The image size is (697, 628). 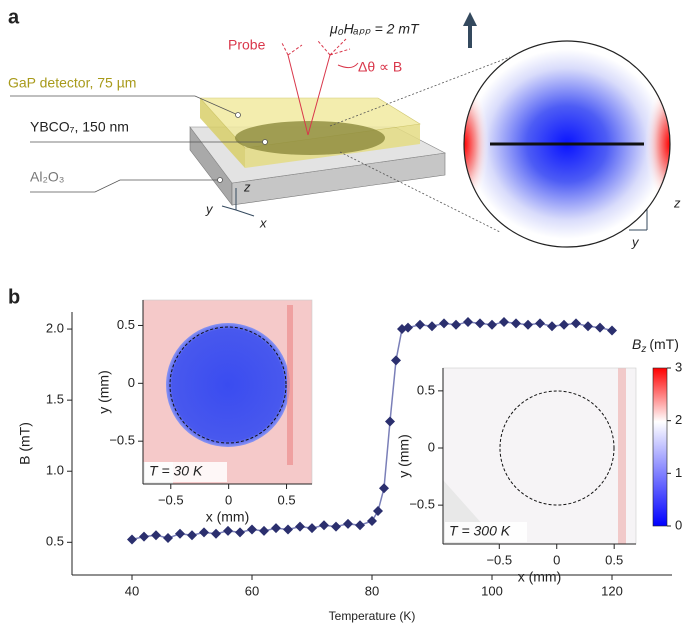 I want to click on map-outline, so click(x=567, y=144).